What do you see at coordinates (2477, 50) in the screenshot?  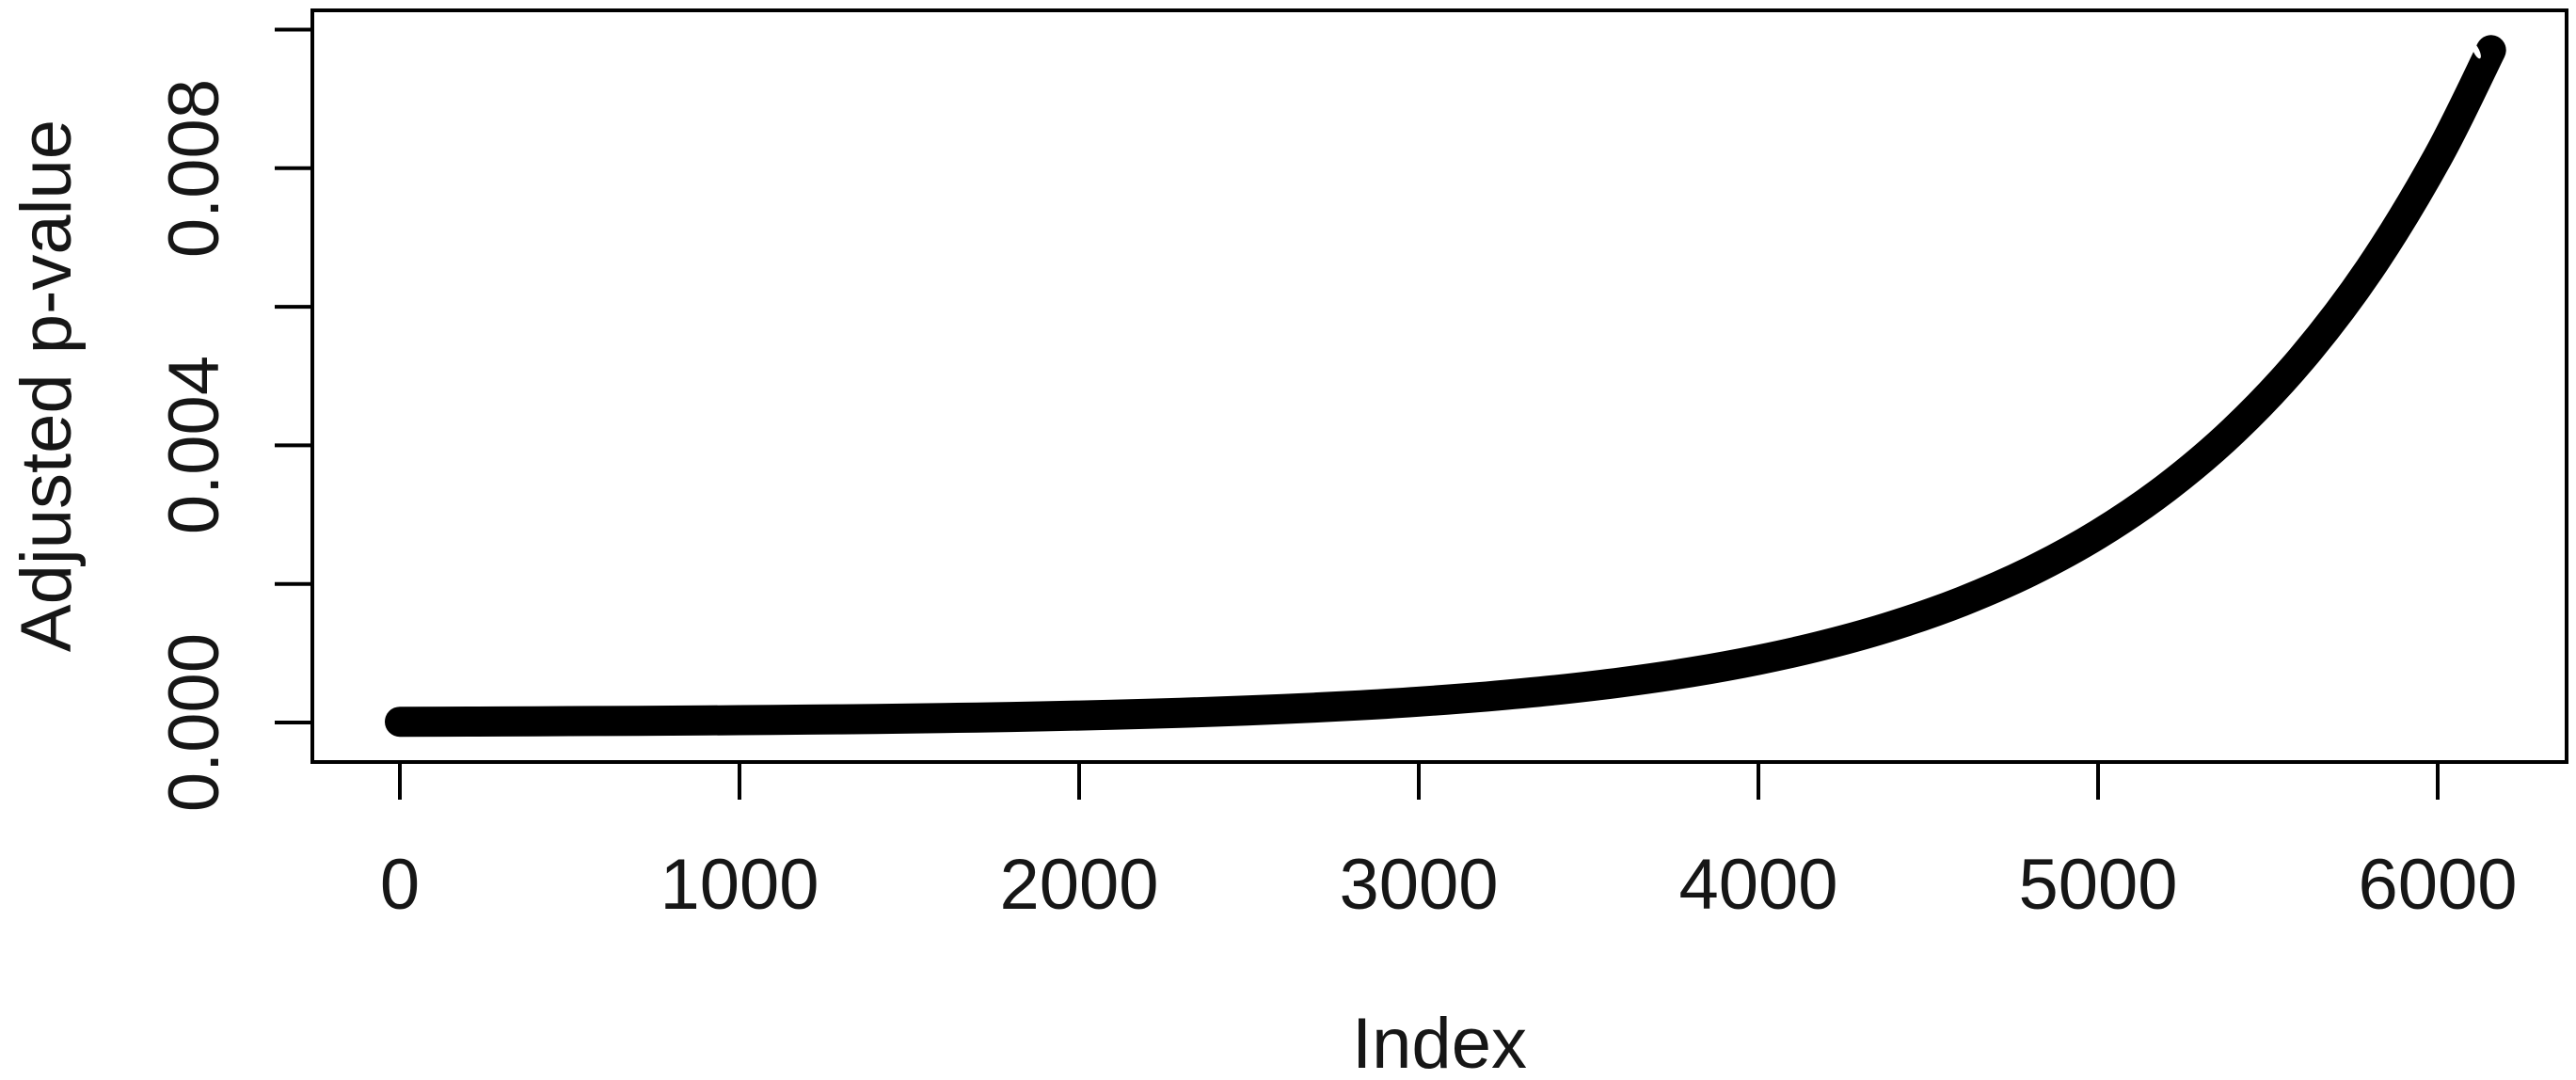 I see `curve-end-notch` at bounding box center [2477, 50].